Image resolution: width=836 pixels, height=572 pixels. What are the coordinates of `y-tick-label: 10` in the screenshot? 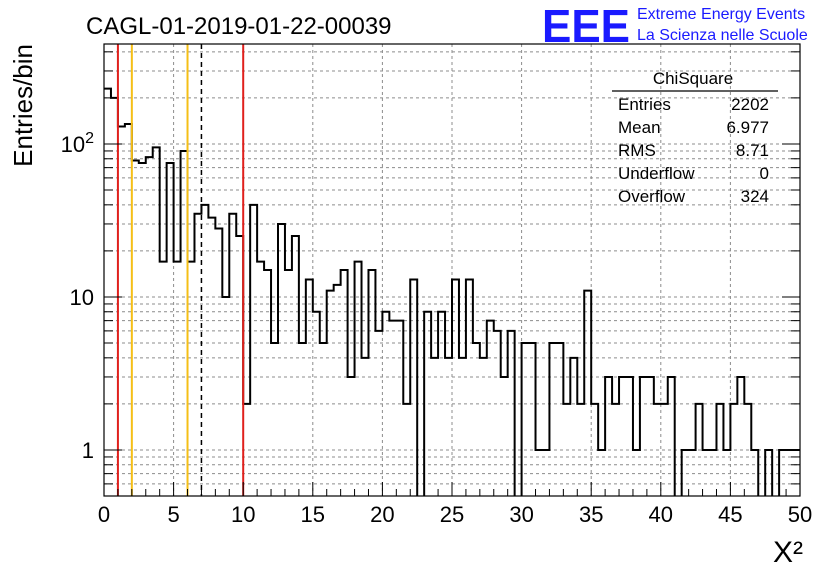 It's located at (82, 297).